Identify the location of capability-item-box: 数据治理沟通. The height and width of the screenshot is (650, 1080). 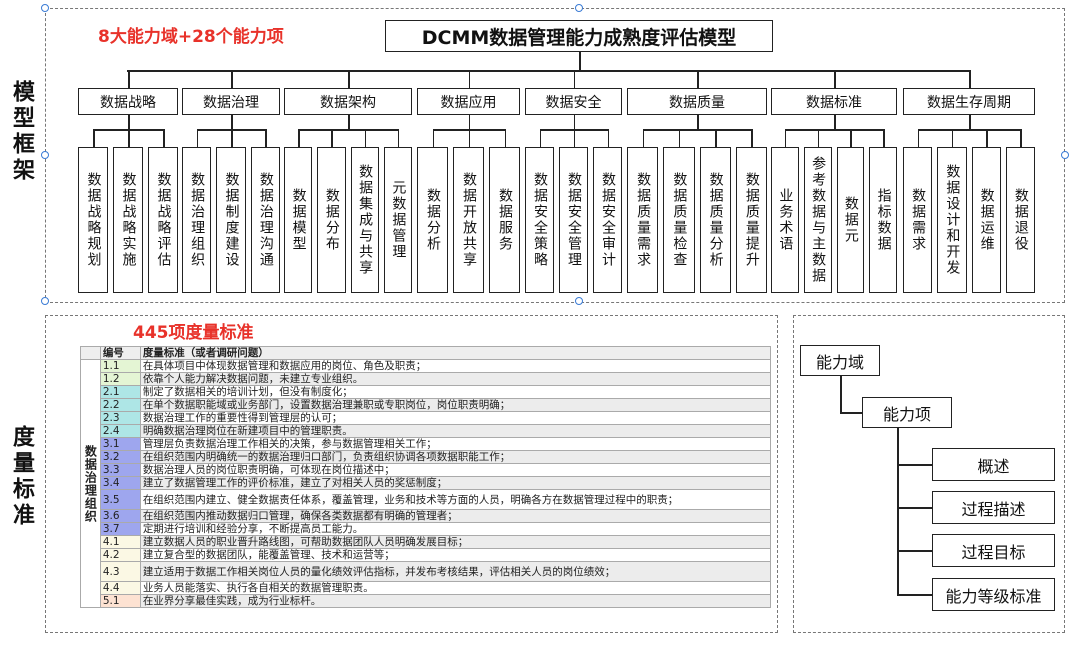
(265, 220).